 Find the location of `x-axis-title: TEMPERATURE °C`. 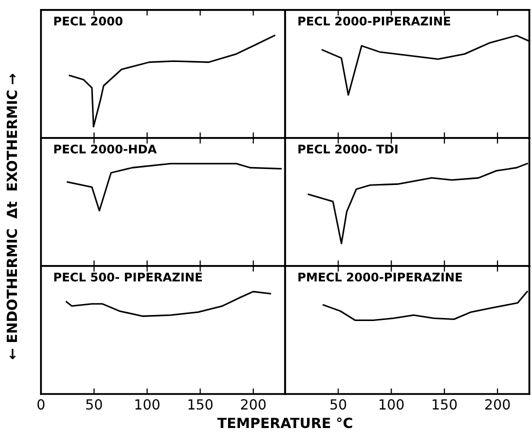

x-axis-title: TEMPERATURE °C is located at coordinates (284, 423).